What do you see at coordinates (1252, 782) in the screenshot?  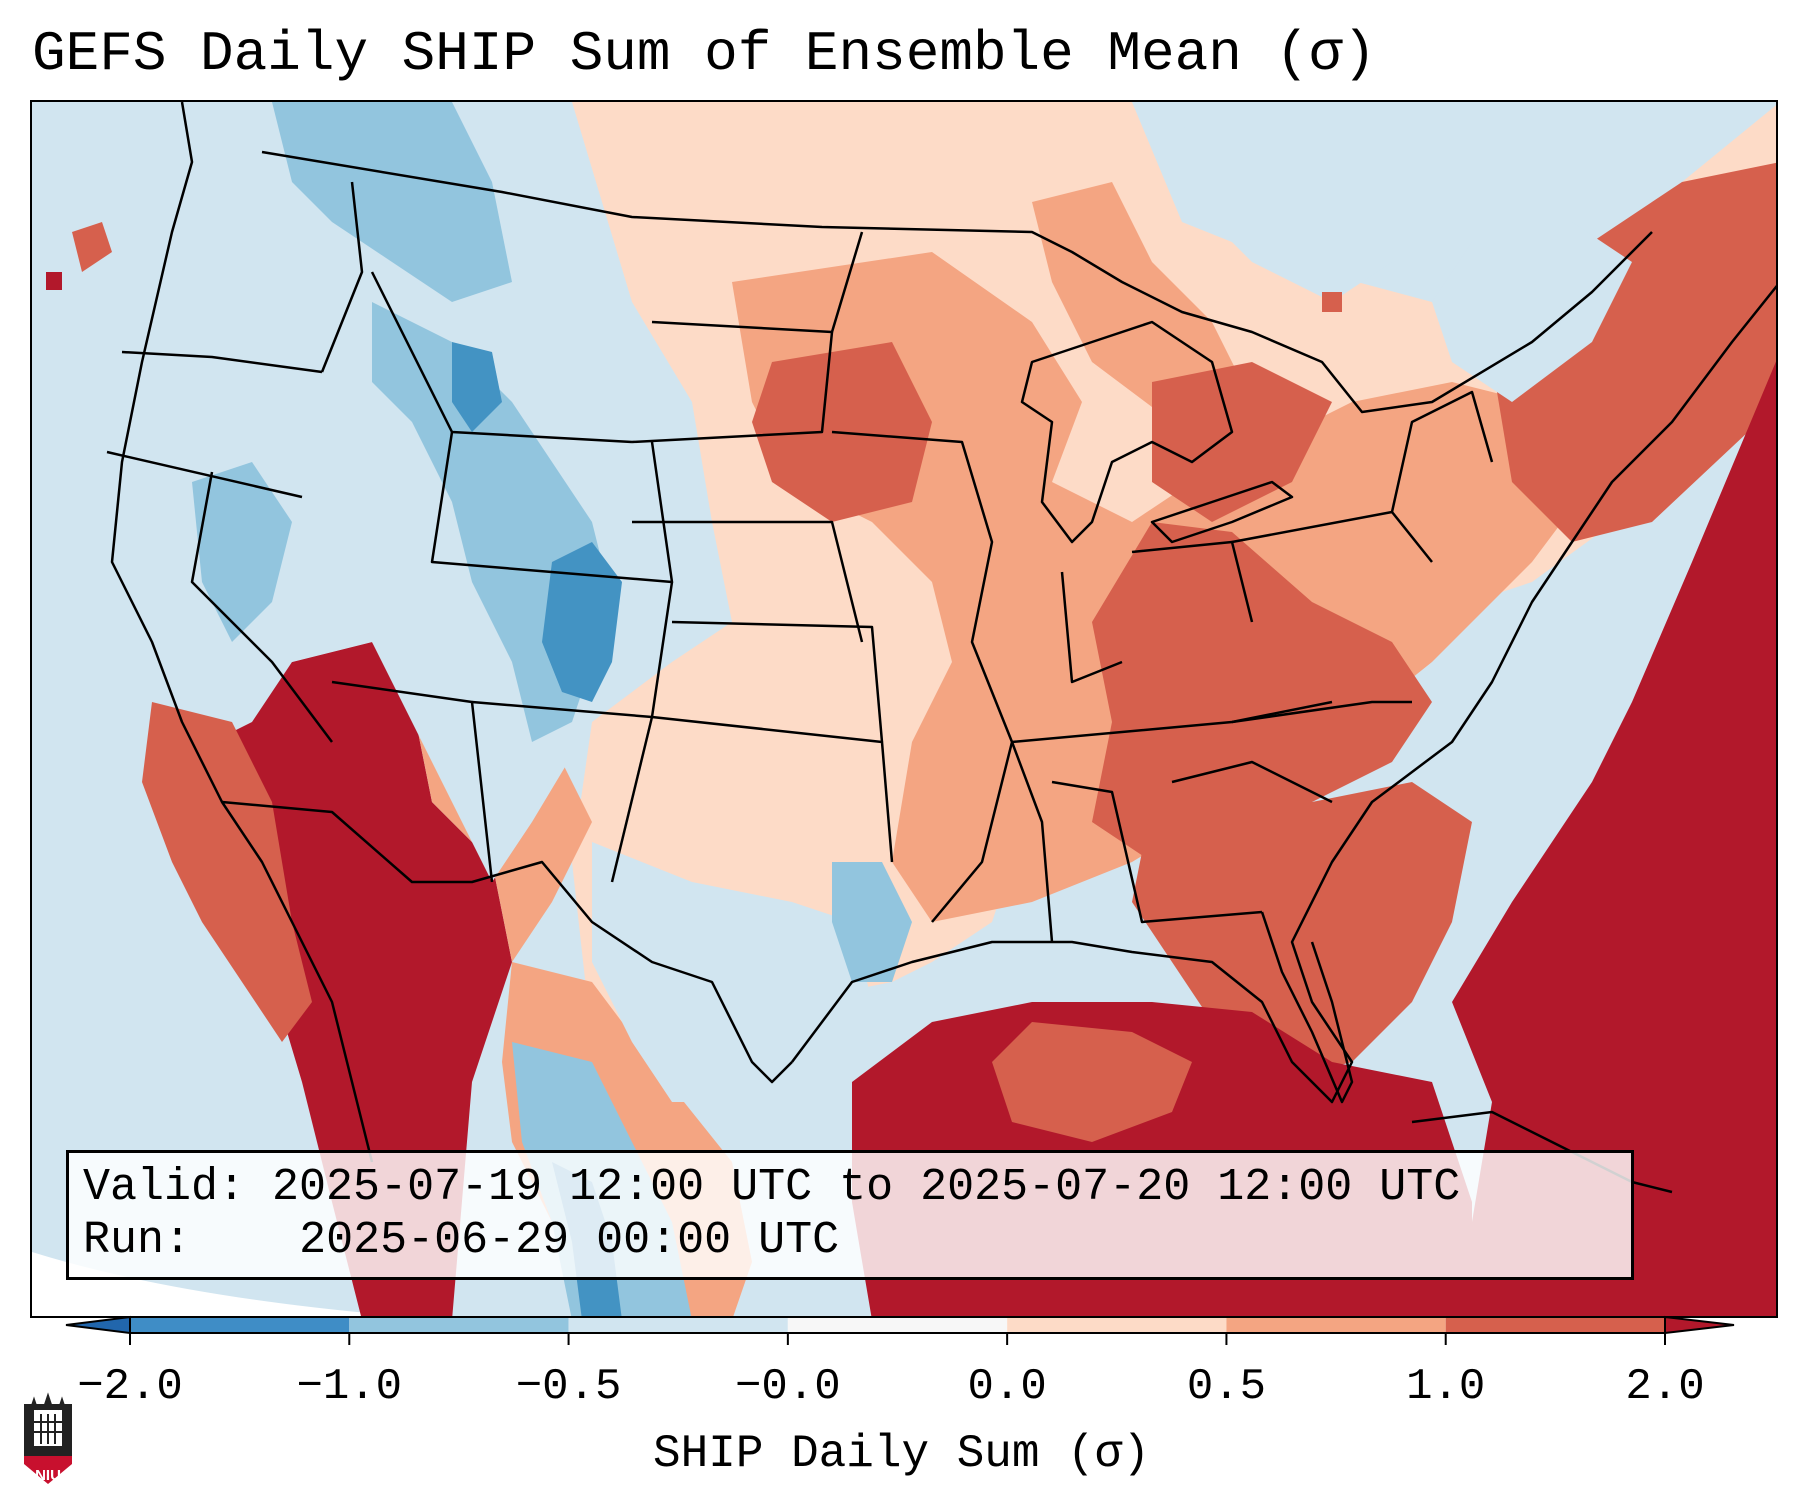 I see `border-ga-sc` at bounding box center [1252, 782].